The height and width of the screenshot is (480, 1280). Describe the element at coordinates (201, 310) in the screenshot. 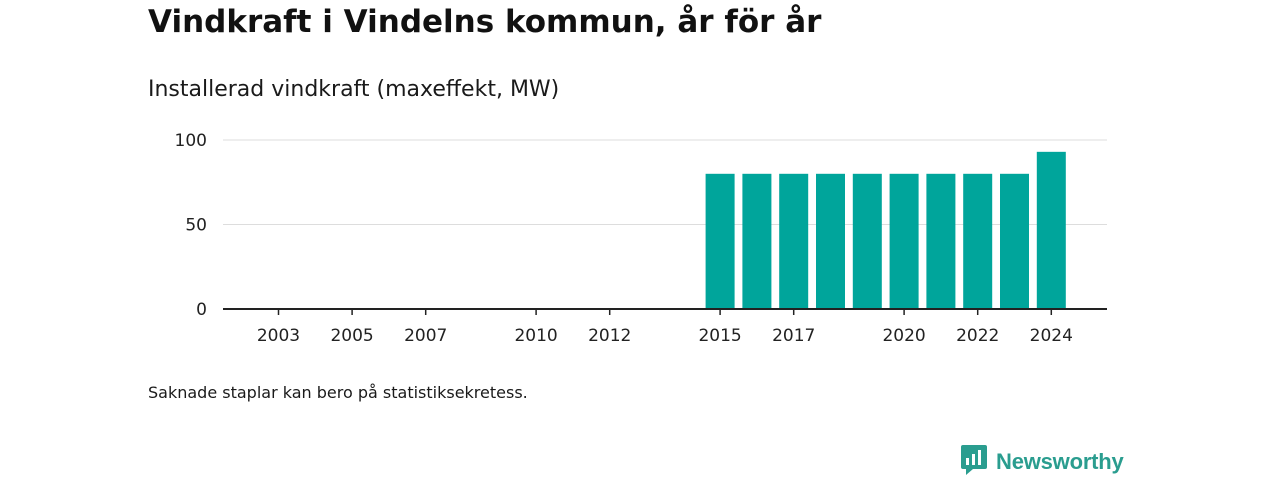

I see `y-tick-label: 0` at that location.